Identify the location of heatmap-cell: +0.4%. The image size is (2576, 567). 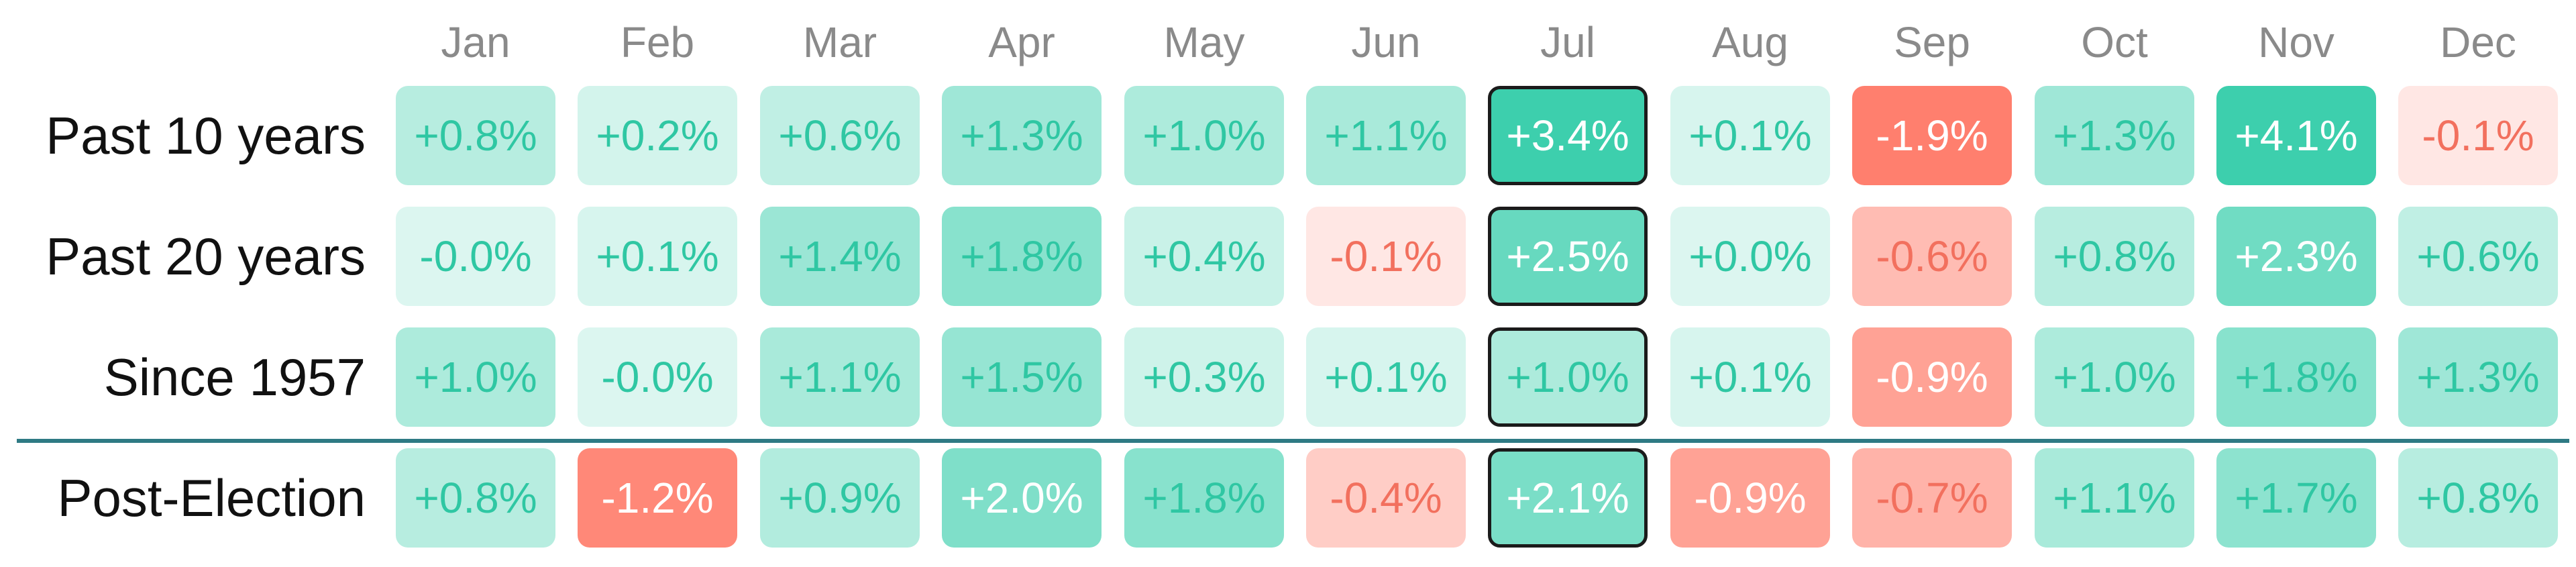
(1204, 256).